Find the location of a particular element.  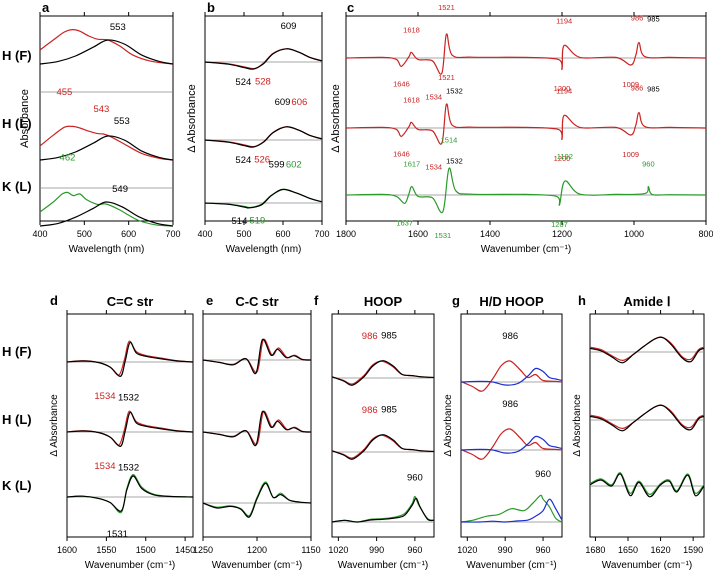

panel-h-tick-label: 1650 is located at coordinates (628, 550).